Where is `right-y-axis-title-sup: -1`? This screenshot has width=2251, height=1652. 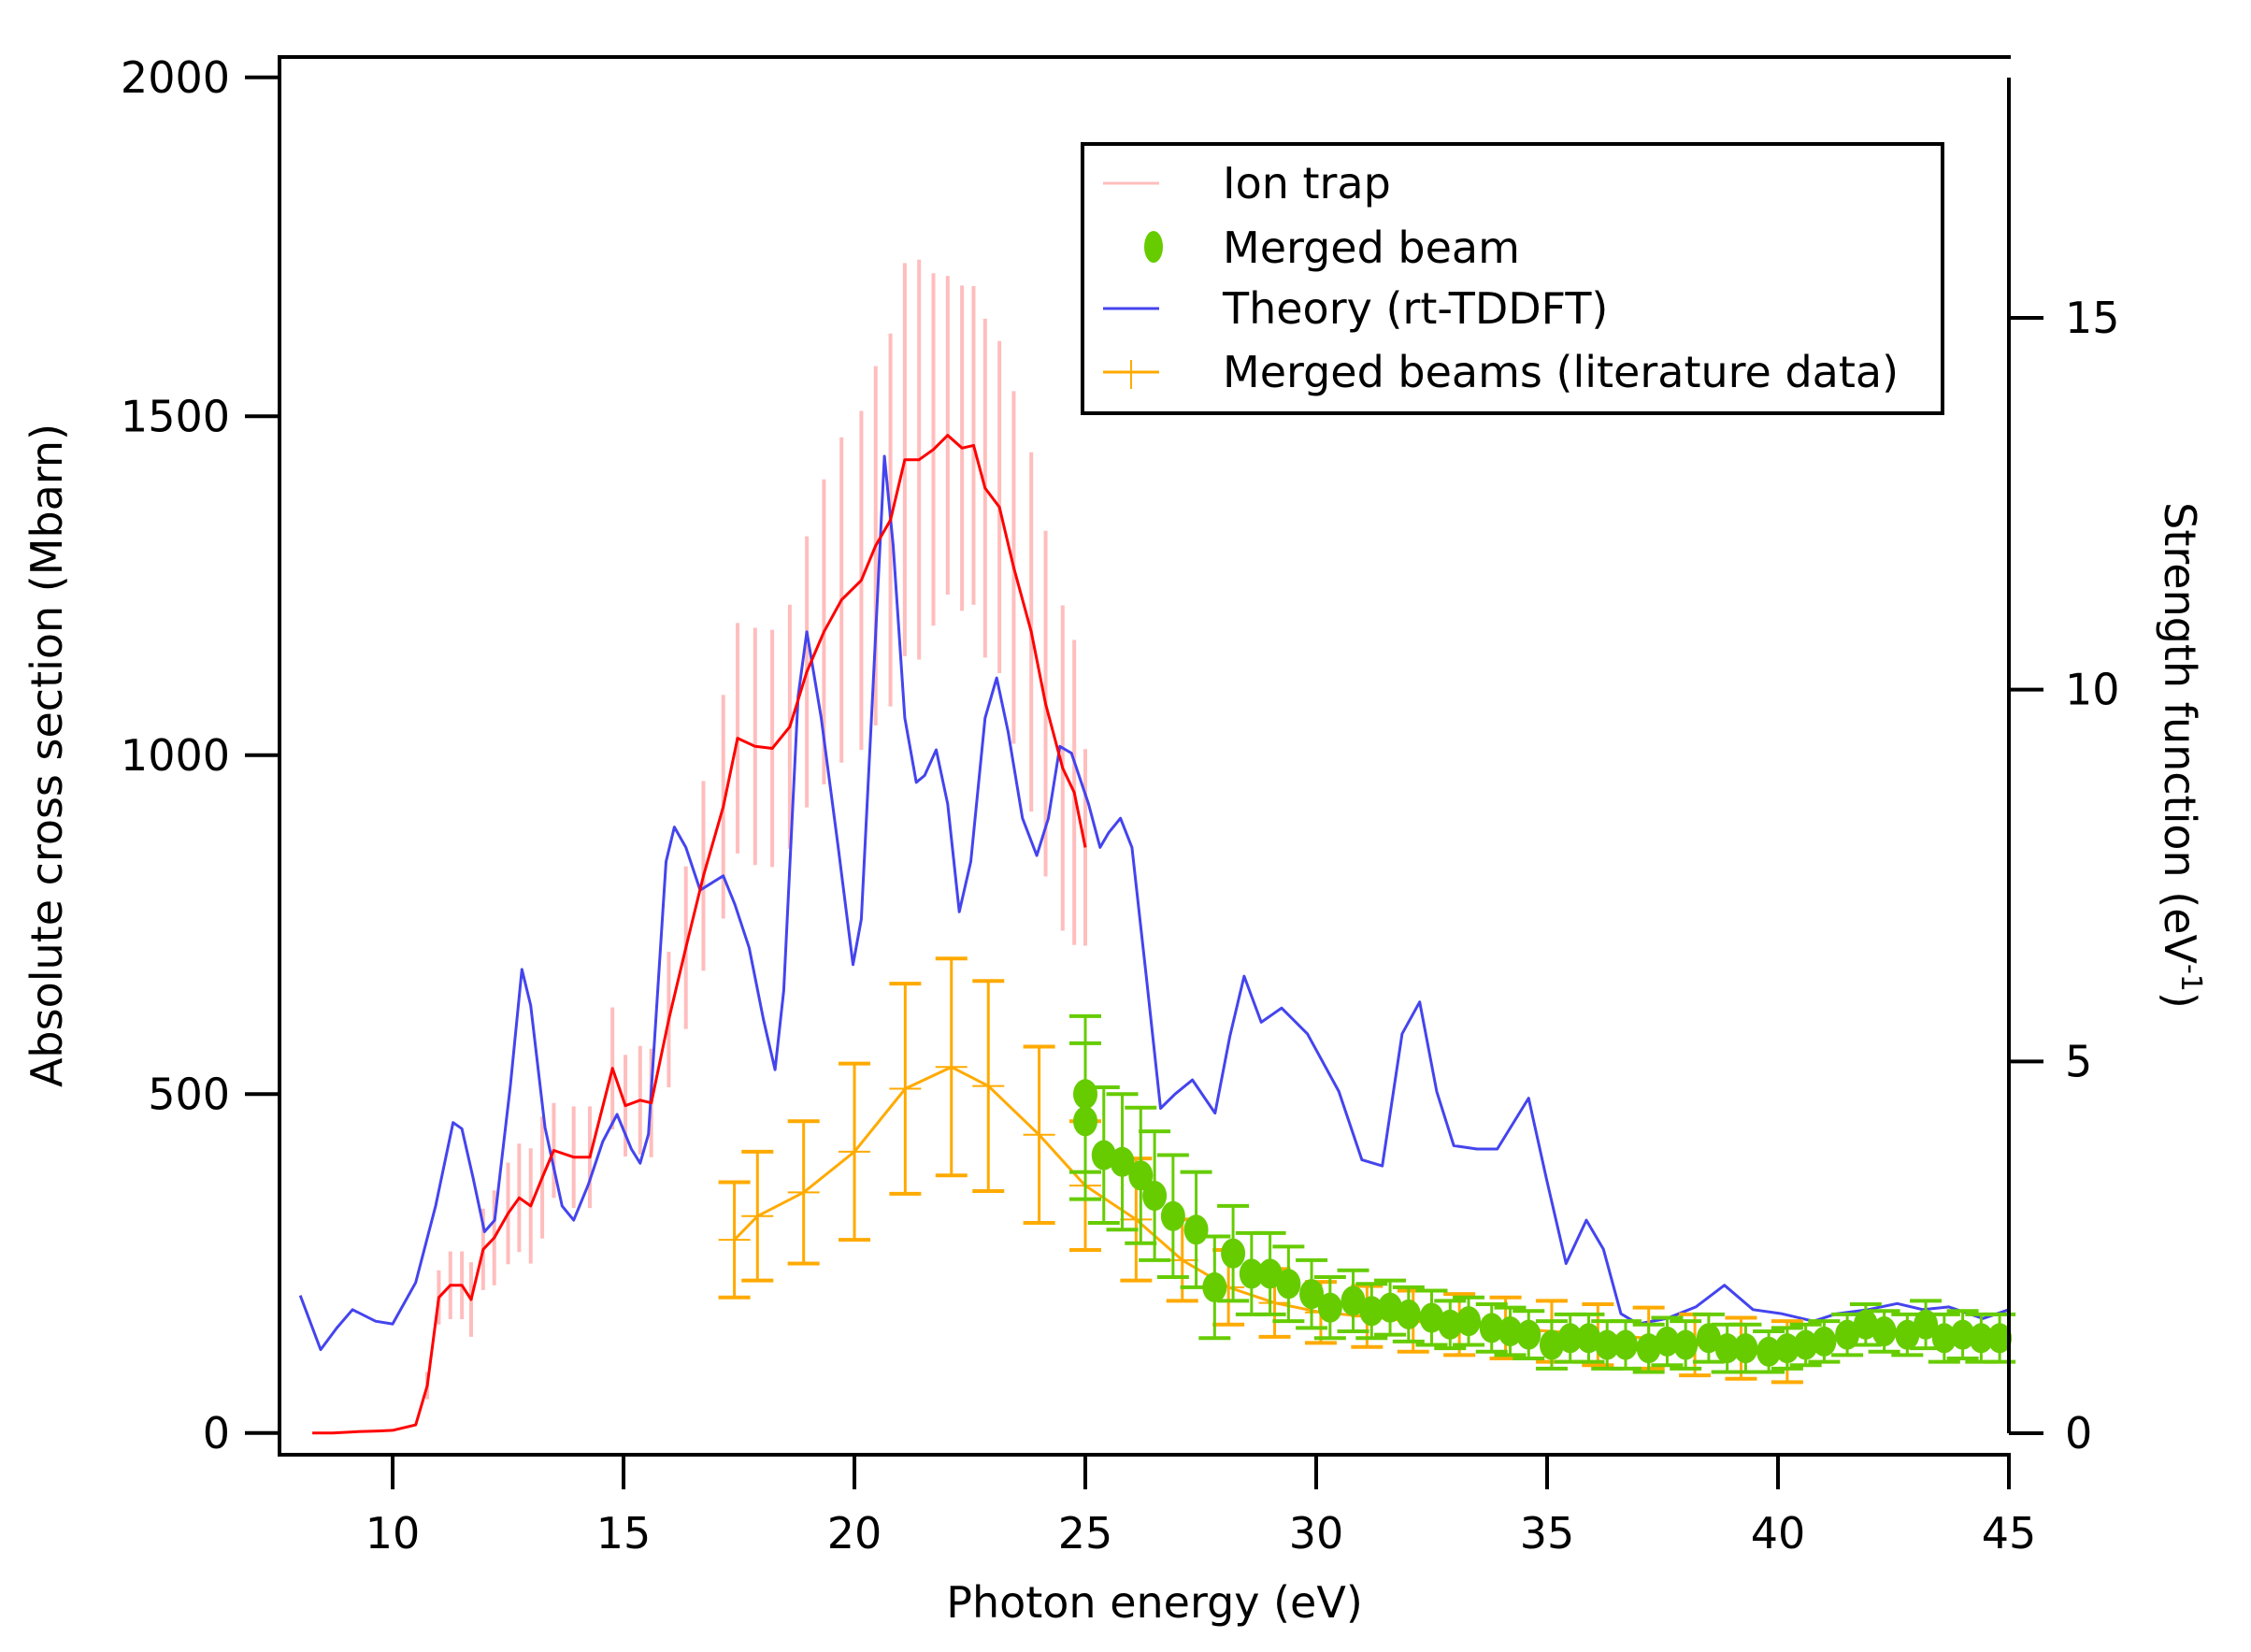 right-y-axis-title-sup: -1 is located at coordinates (2190, 978).